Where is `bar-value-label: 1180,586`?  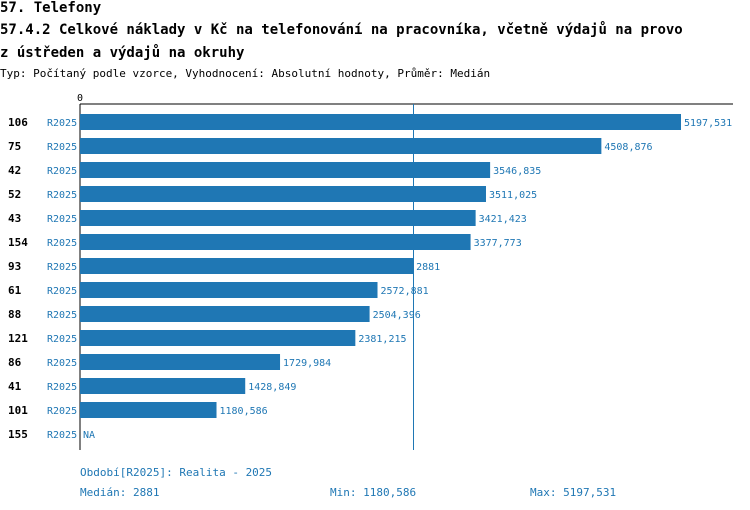
bar-value-label: 1180,586 is located at coordinates (244, 411).